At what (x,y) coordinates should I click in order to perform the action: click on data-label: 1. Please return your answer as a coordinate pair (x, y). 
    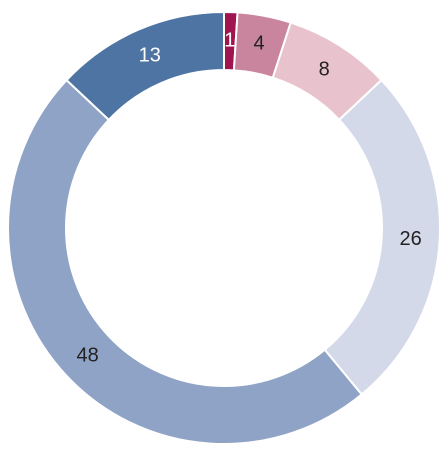
    Looking at the image, I should click on (229, 40).